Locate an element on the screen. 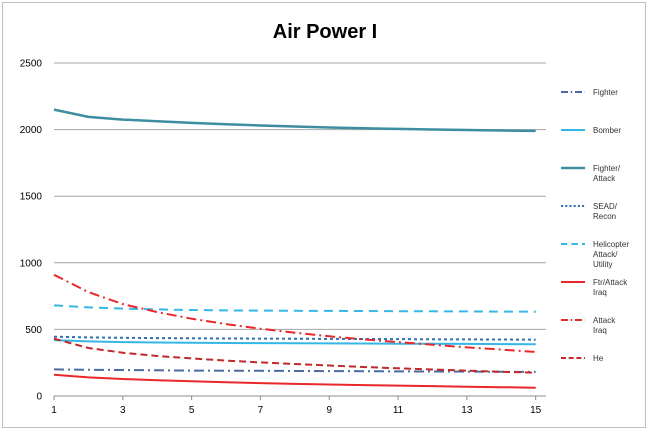 The height and width of the screenshot is (432, 650). legend-label-3: Fighter/Attack is located at coordinates (607, 173).